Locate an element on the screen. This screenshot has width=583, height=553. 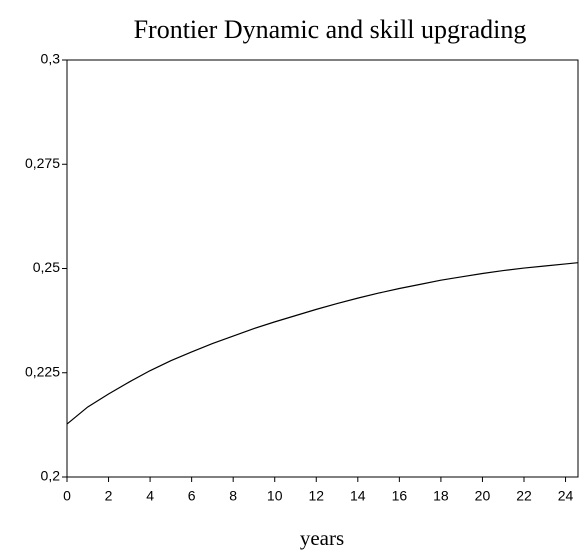
y-tick-label: 0,3 is located at coordinates (51, 59).